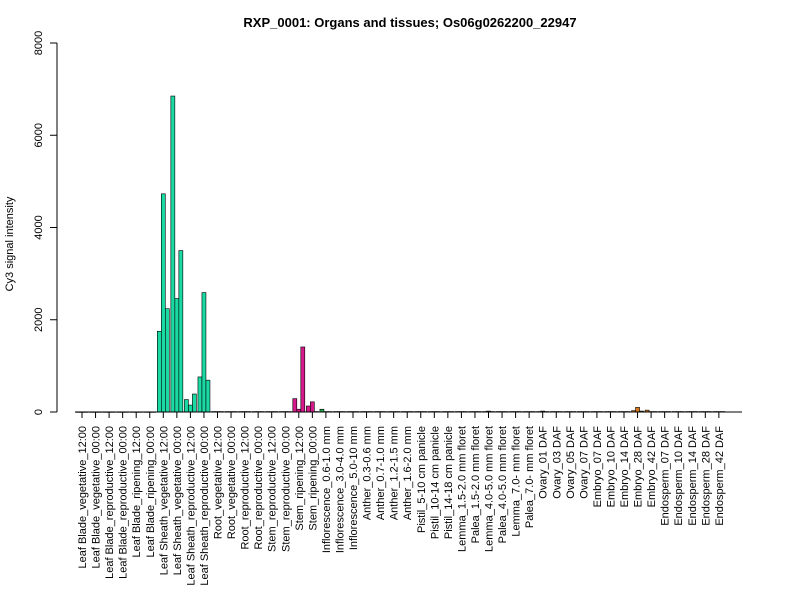 Image resolution: width=800 pixels, height=605 pixels. I want to click on x-tick-label: Ovary_05 DAF, so click(571, 462).